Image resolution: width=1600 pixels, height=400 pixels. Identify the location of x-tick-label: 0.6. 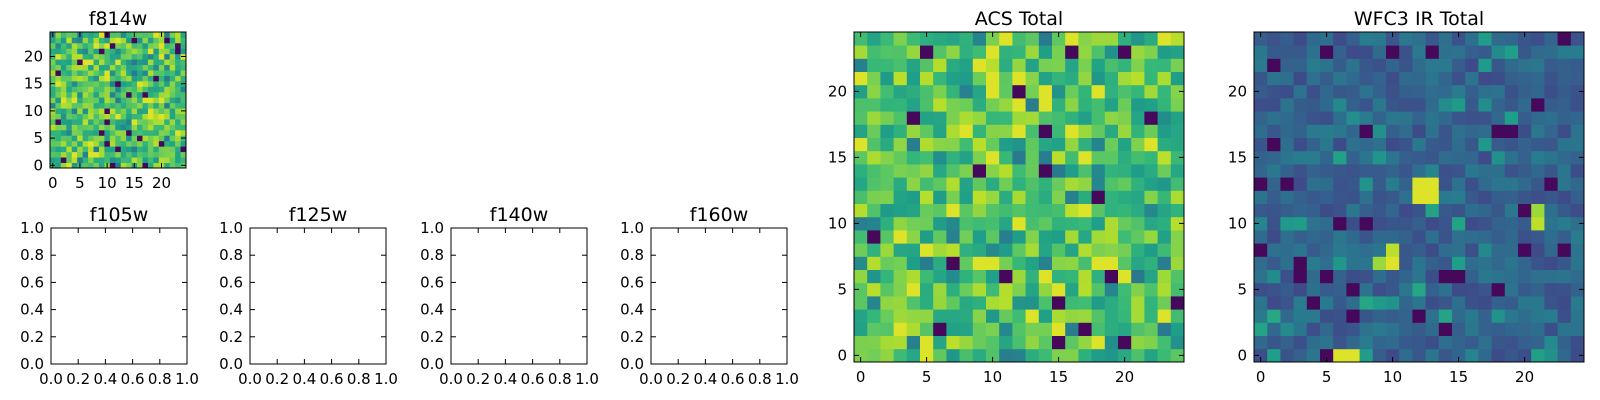
(533, 379).